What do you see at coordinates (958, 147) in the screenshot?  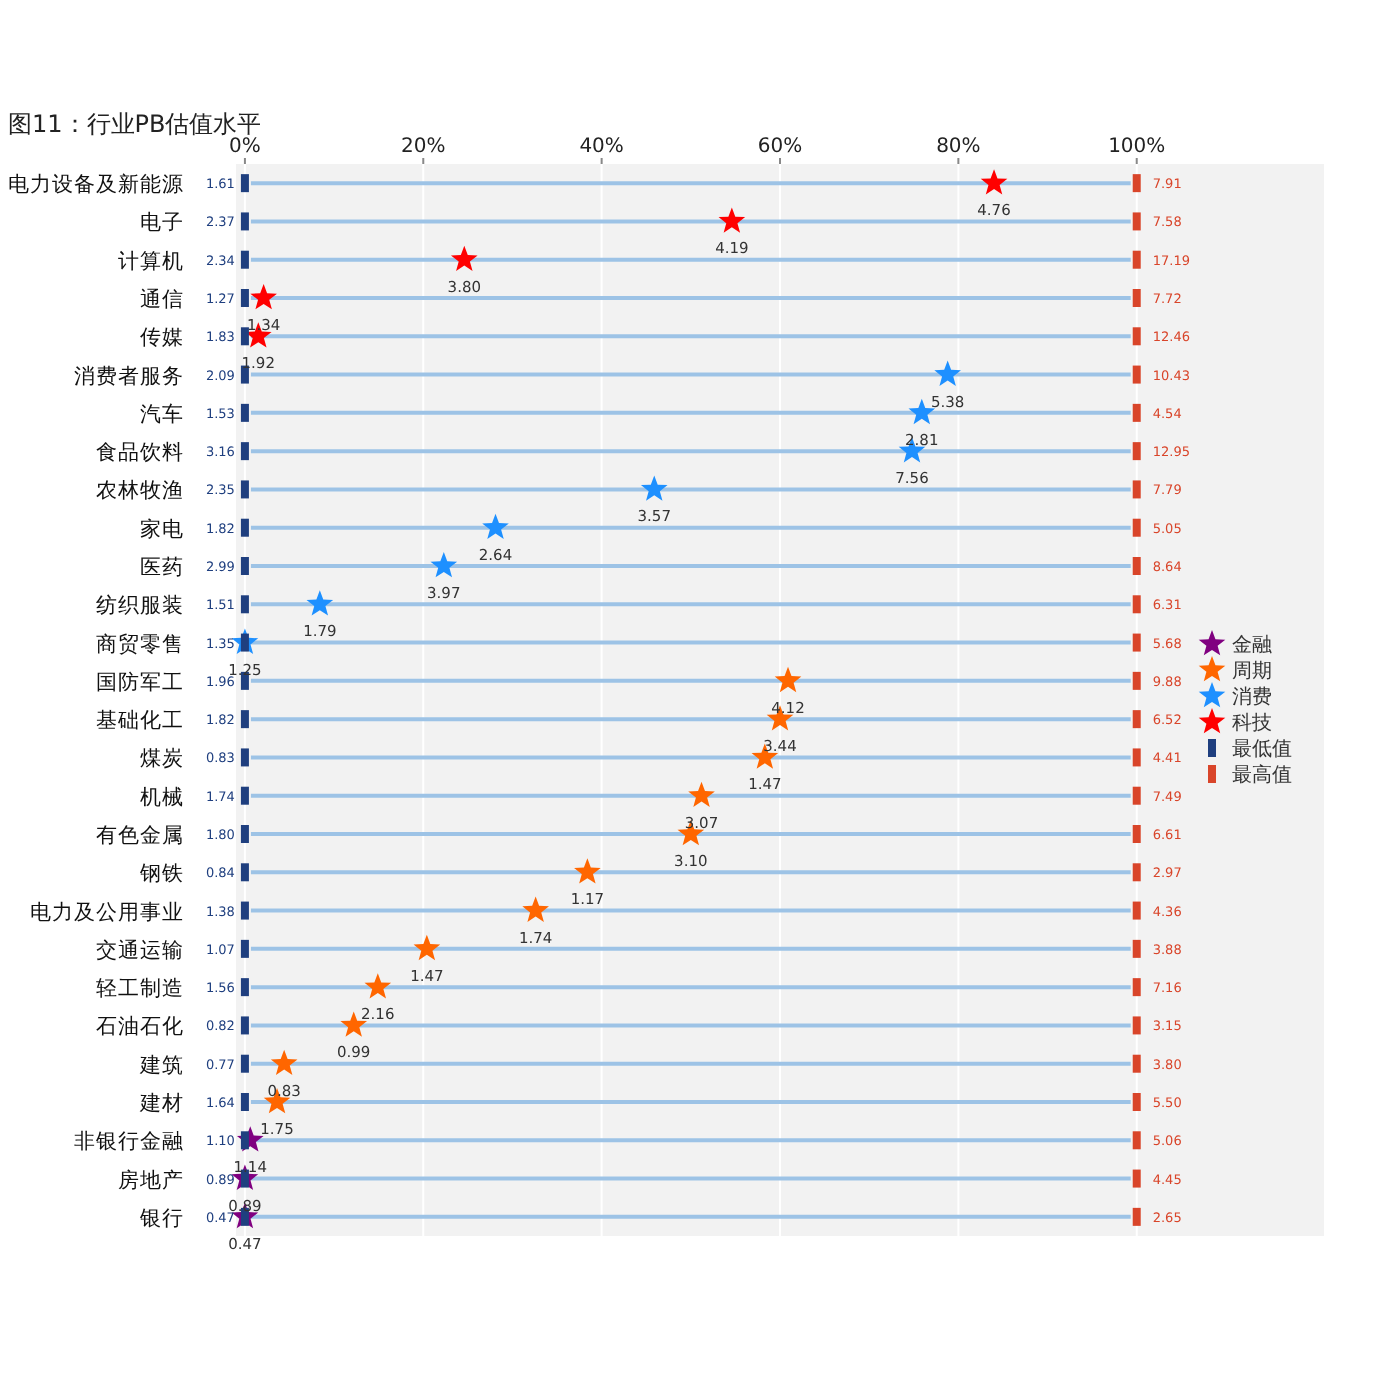 I see `x-tick-label: 80%` at bounding box center [958, 147].